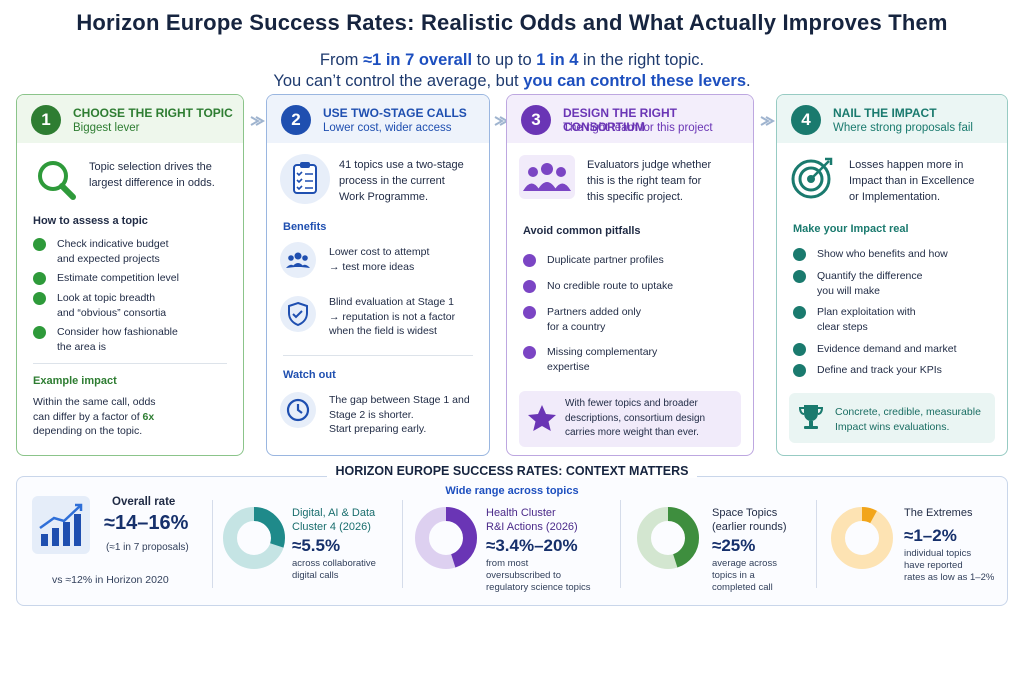  What do you see at coordinates (582, 319) in the screenshot?
I see `list-item: Partners added only for a country` at bounding box center [582, 319].